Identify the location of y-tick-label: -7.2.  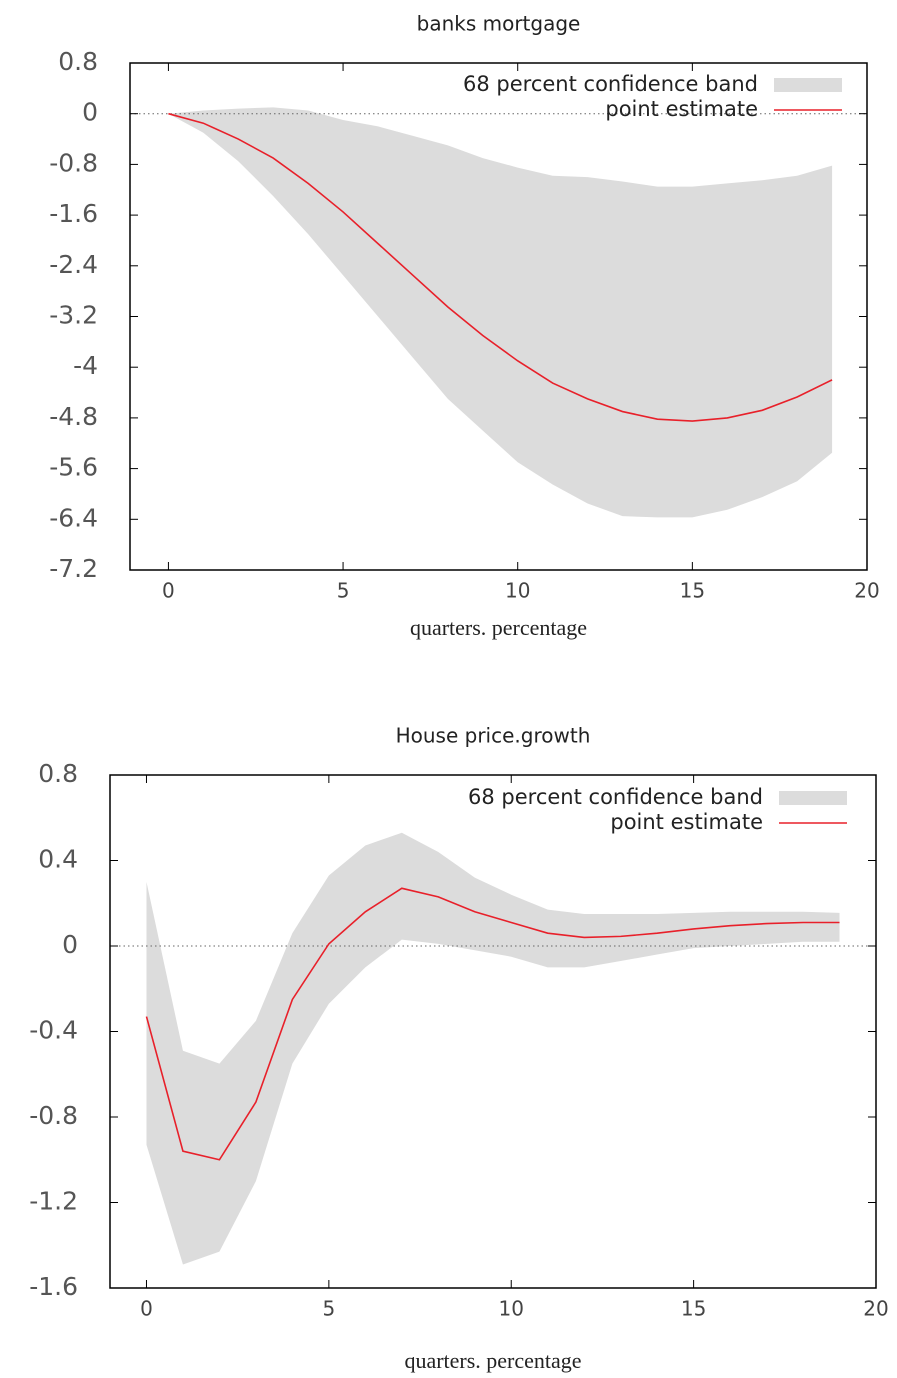
(73, 568).